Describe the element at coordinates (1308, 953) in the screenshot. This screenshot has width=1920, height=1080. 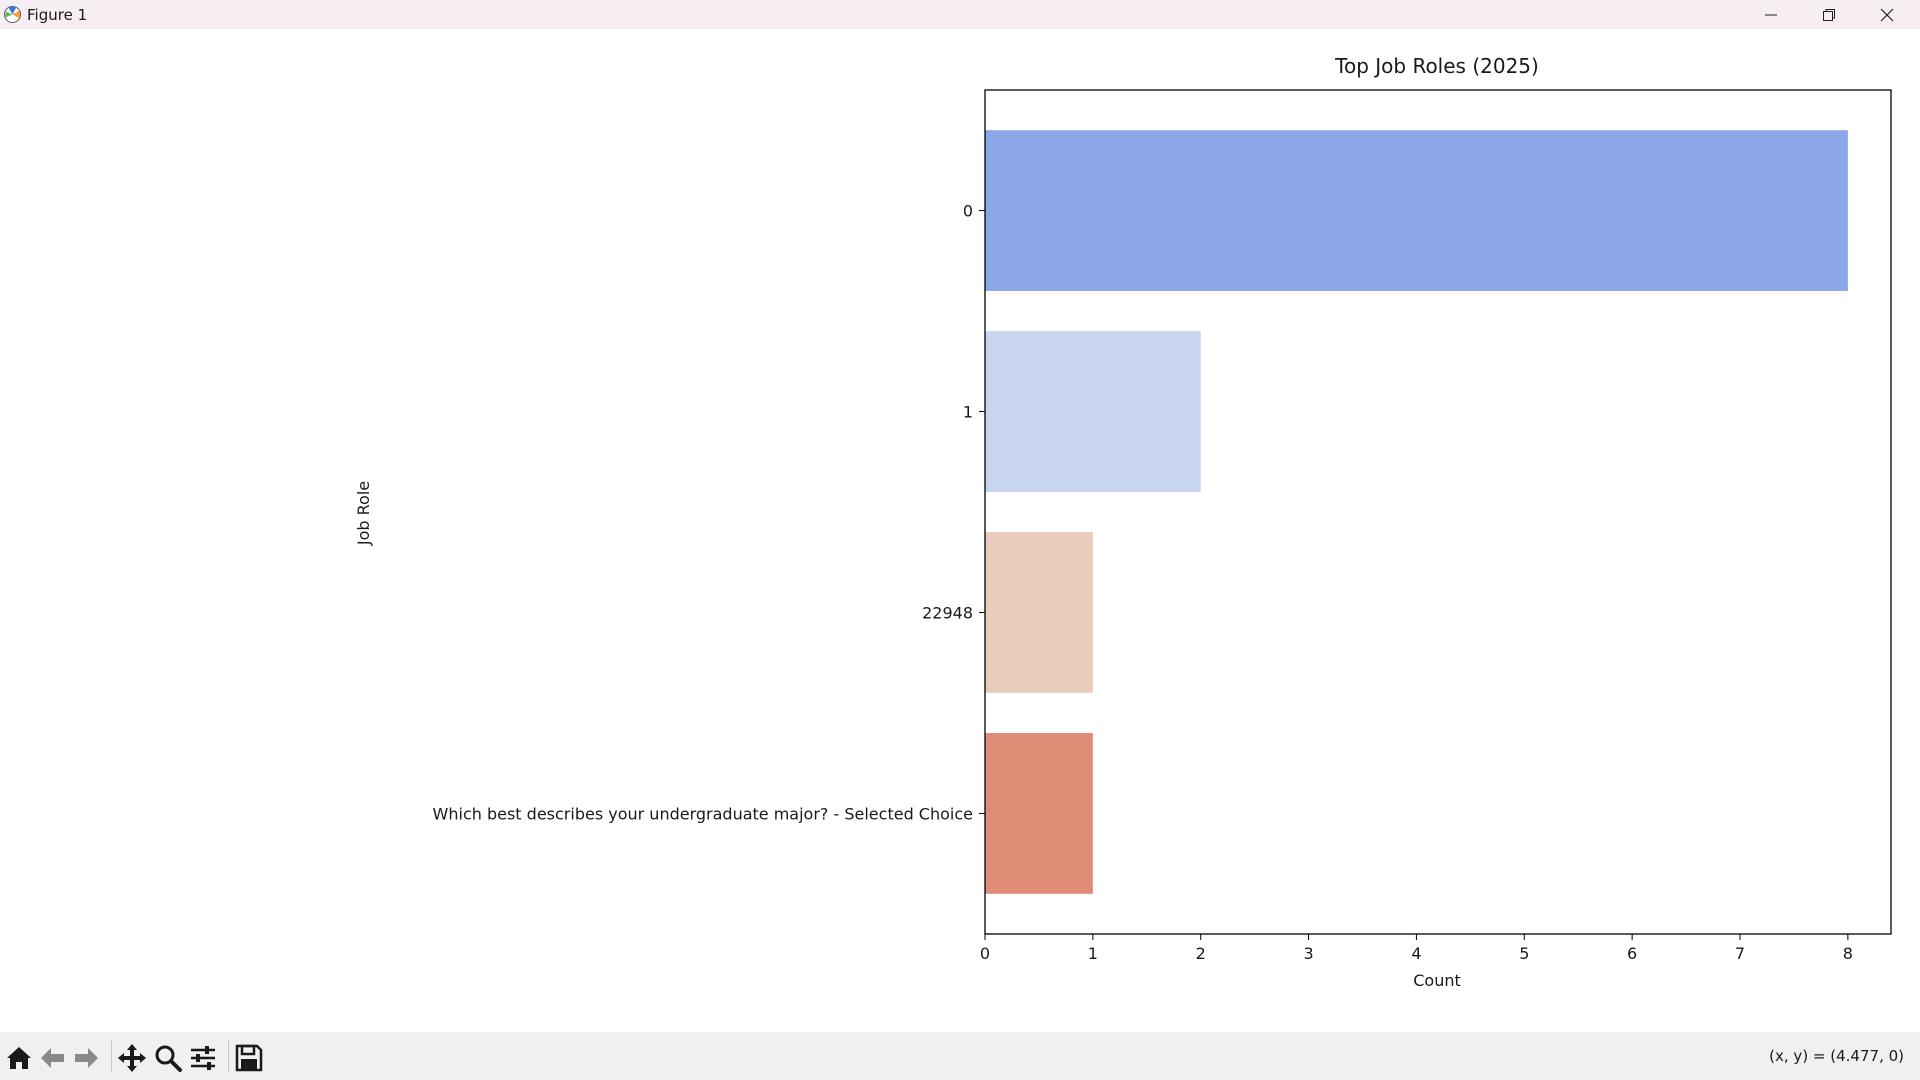
I see `x-tick-label: 3` at that location.